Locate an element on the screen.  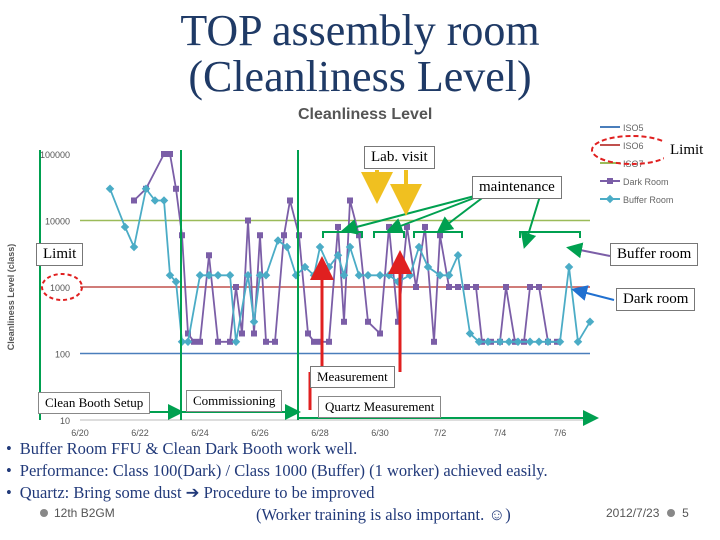
measurement-label: Measurement is located at coordinates (352, 377).